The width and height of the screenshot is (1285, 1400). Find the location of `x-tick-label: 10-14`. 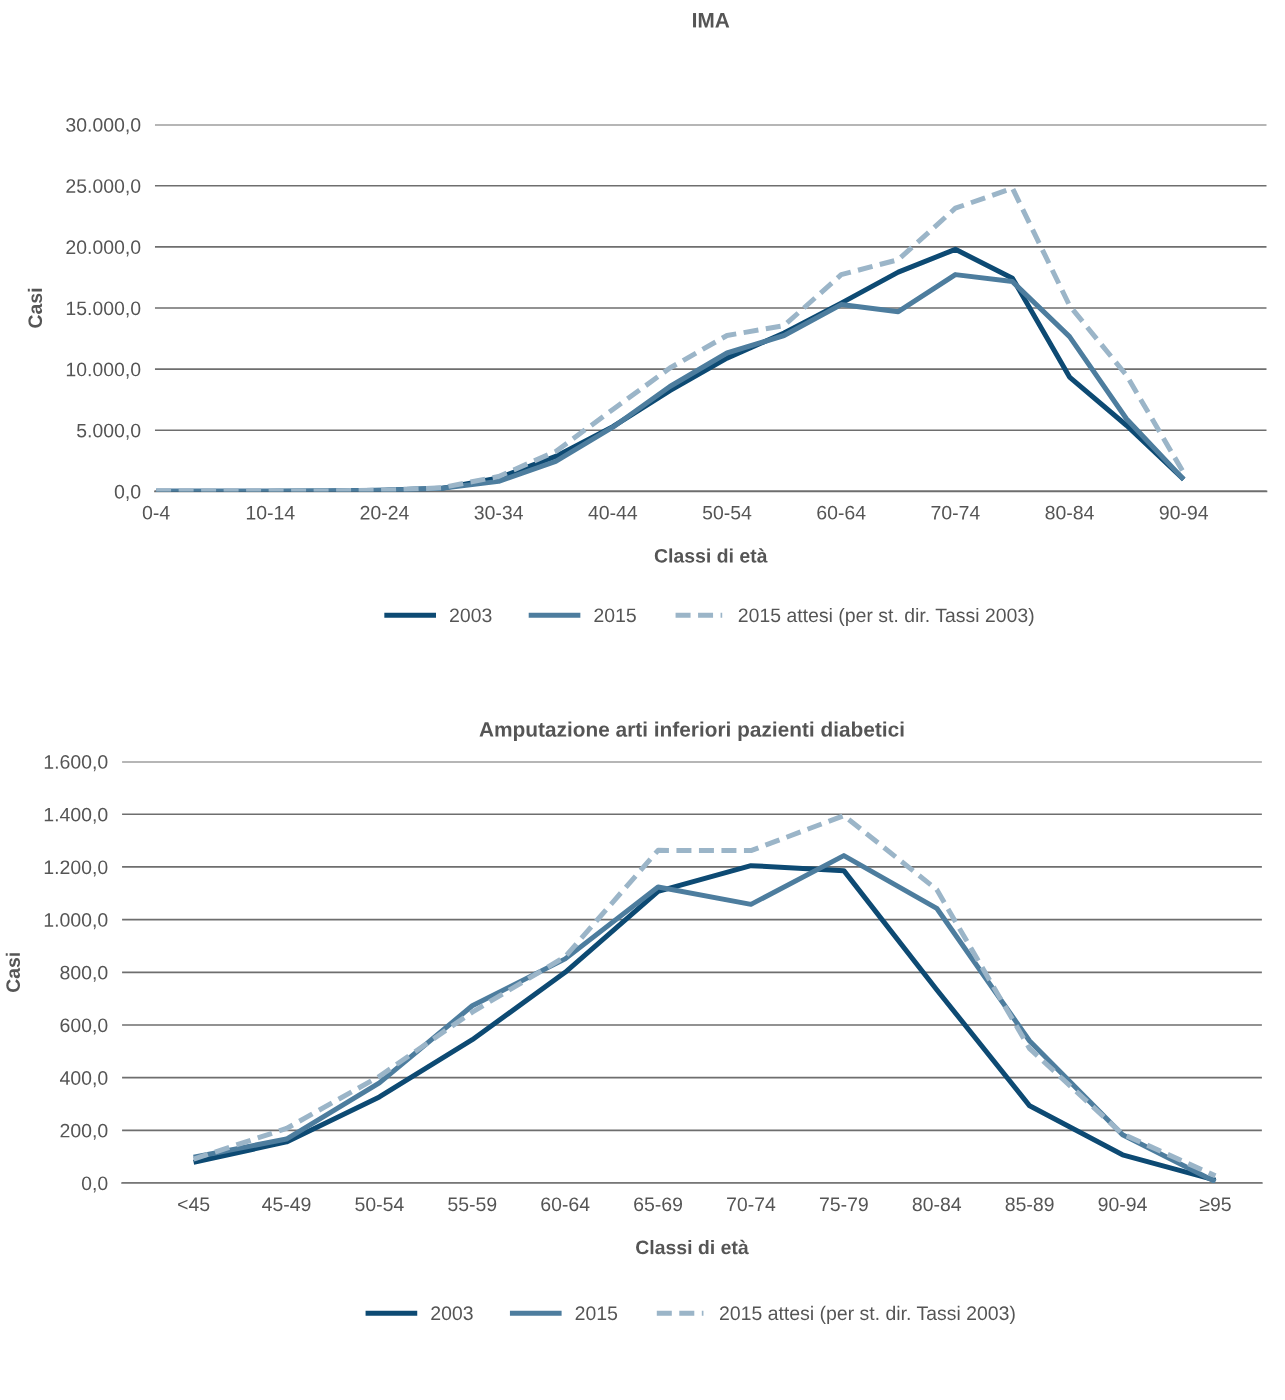

x-tick-label: 10-14 is located at coordinates (270, 512).